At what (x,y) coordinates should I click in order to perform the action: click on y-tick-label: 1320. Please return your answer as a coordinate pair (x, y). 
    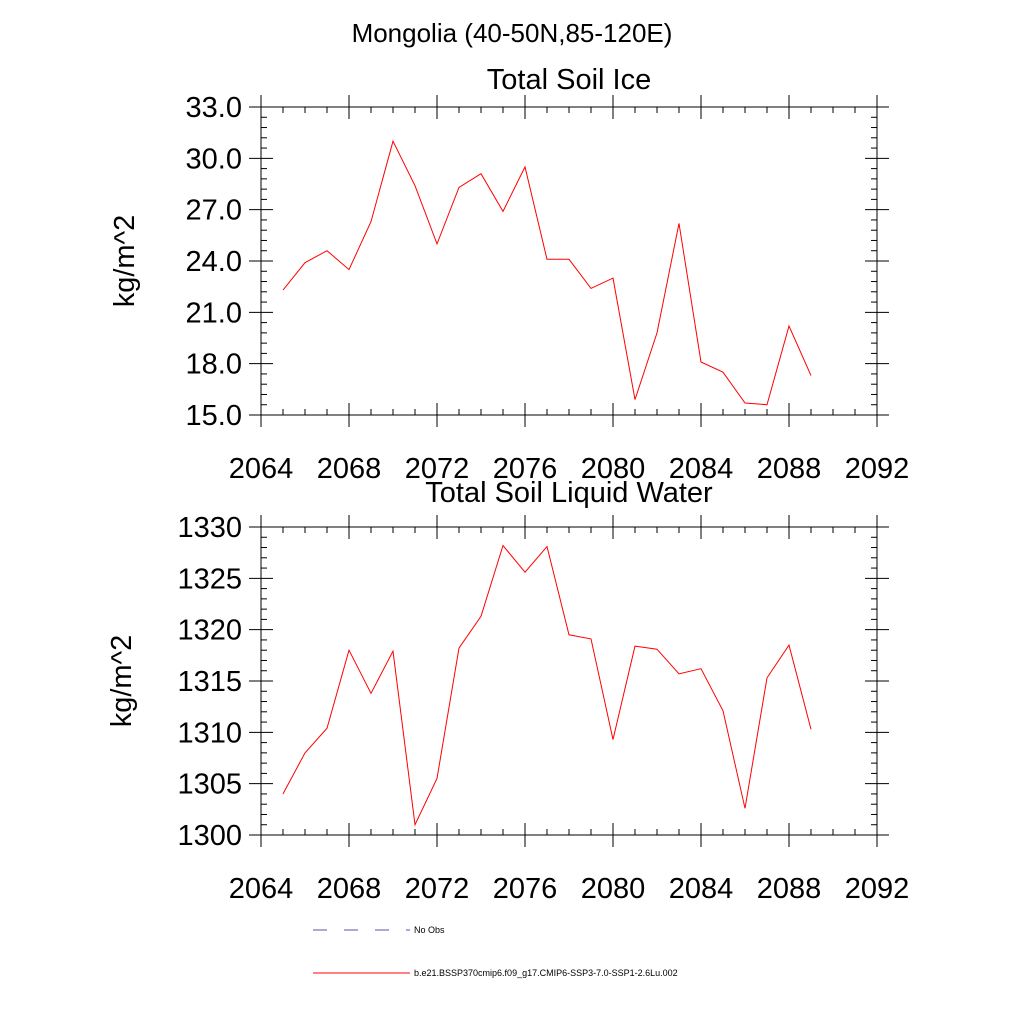
    Looking at the image, I should click on (209, 631).